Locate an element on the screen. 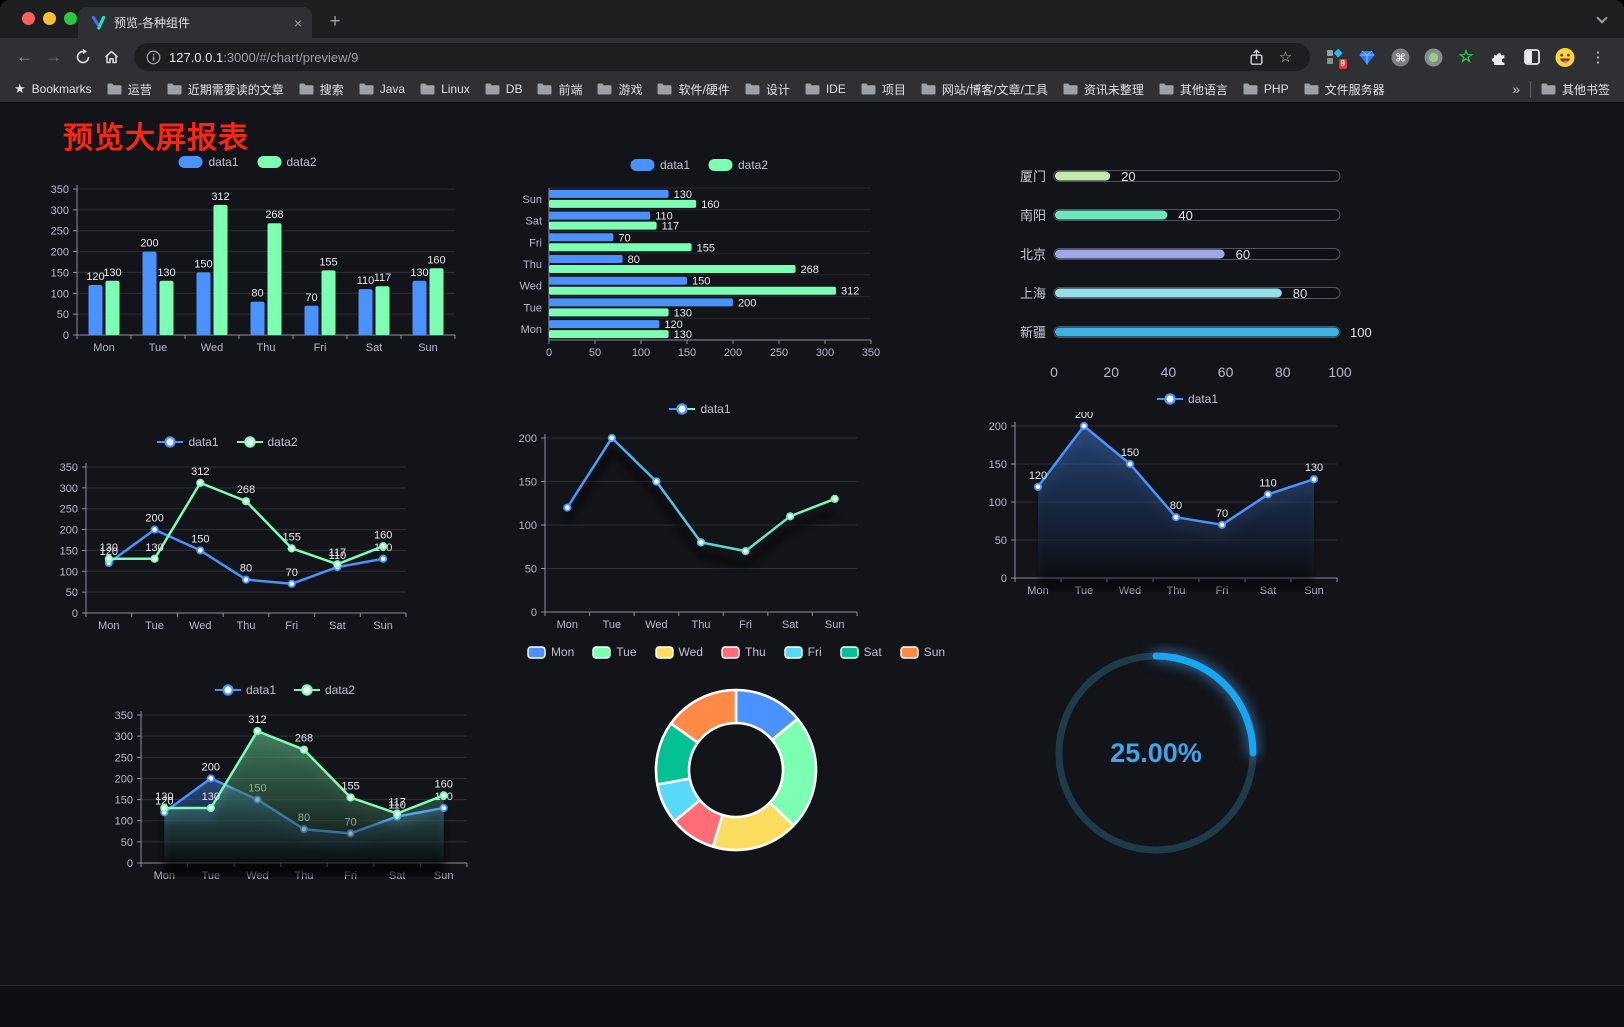 This screenshot has width=1624, height=1027. bookmark-folder: 前端 is located at coordinates (559, 89).